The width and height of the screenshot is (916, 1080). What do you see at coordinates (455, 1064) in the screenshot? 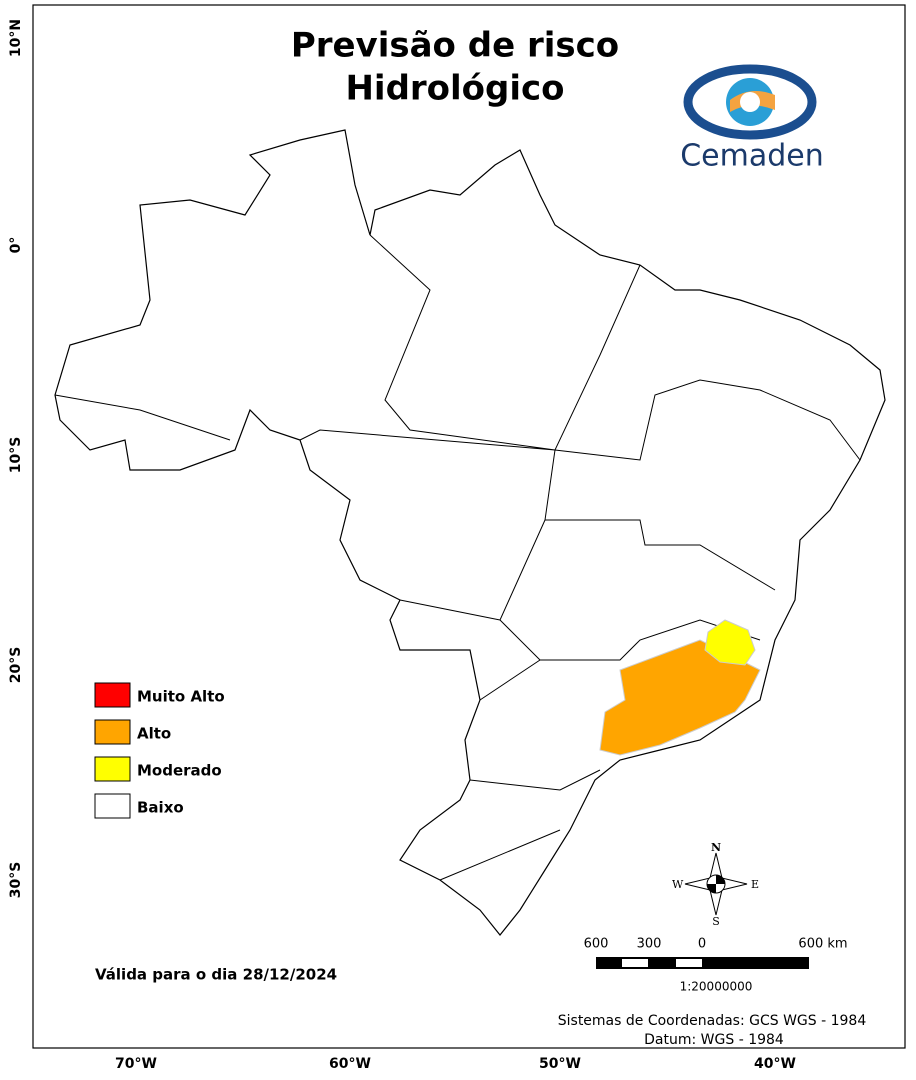
I see `lon-labels: 70°W 60°W 50°W 40°W` at bounding box center [455, 1064].